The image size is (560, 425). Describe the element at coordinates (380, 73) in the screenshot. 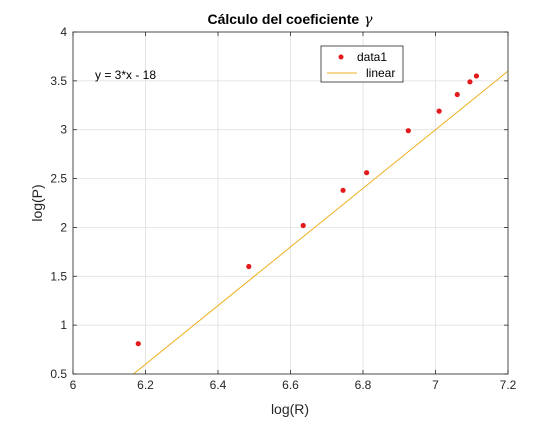

I see `legend-label-linear: linear` at that location.